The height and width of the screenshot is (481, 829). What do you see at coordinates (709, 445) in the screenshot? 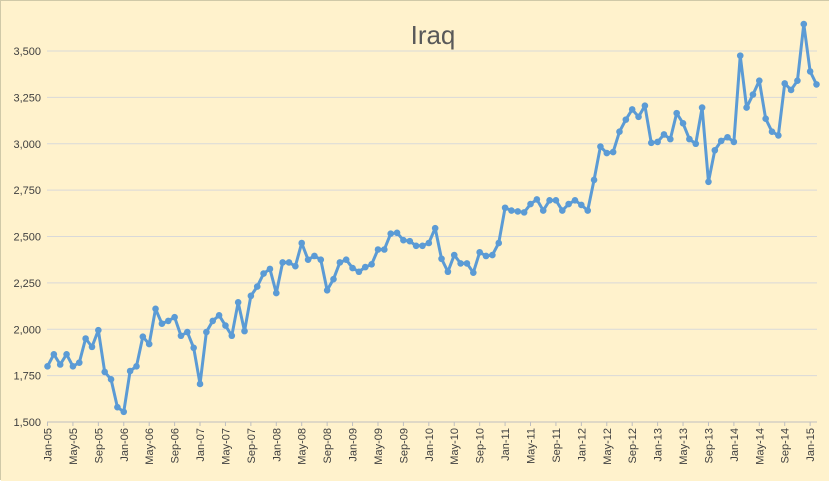
I see `x-tick-label: Sep-13` at bounding box center [709, 445].